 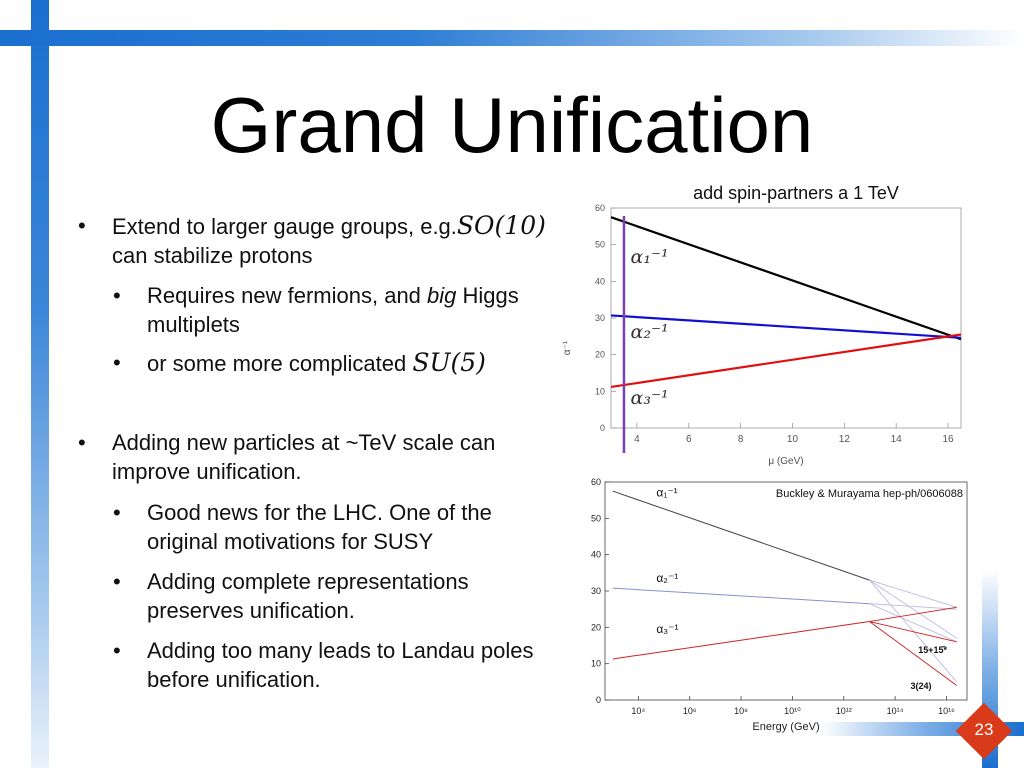 I want to click on bullet-text-continued: Higgs multiplets, so click(x=333, y=310).